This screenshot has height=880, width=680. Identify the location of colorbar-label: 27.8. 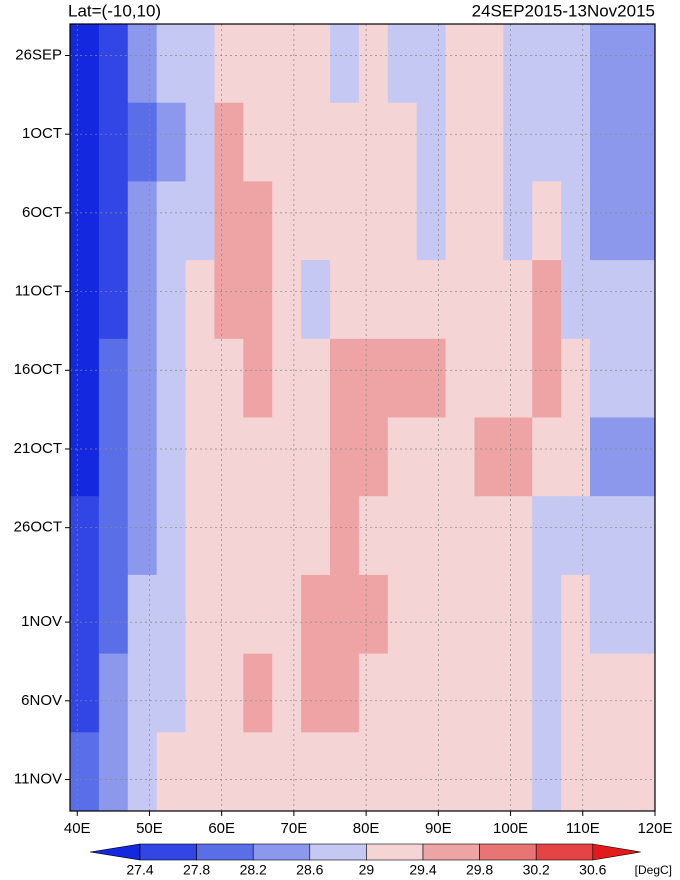
(196, 870).